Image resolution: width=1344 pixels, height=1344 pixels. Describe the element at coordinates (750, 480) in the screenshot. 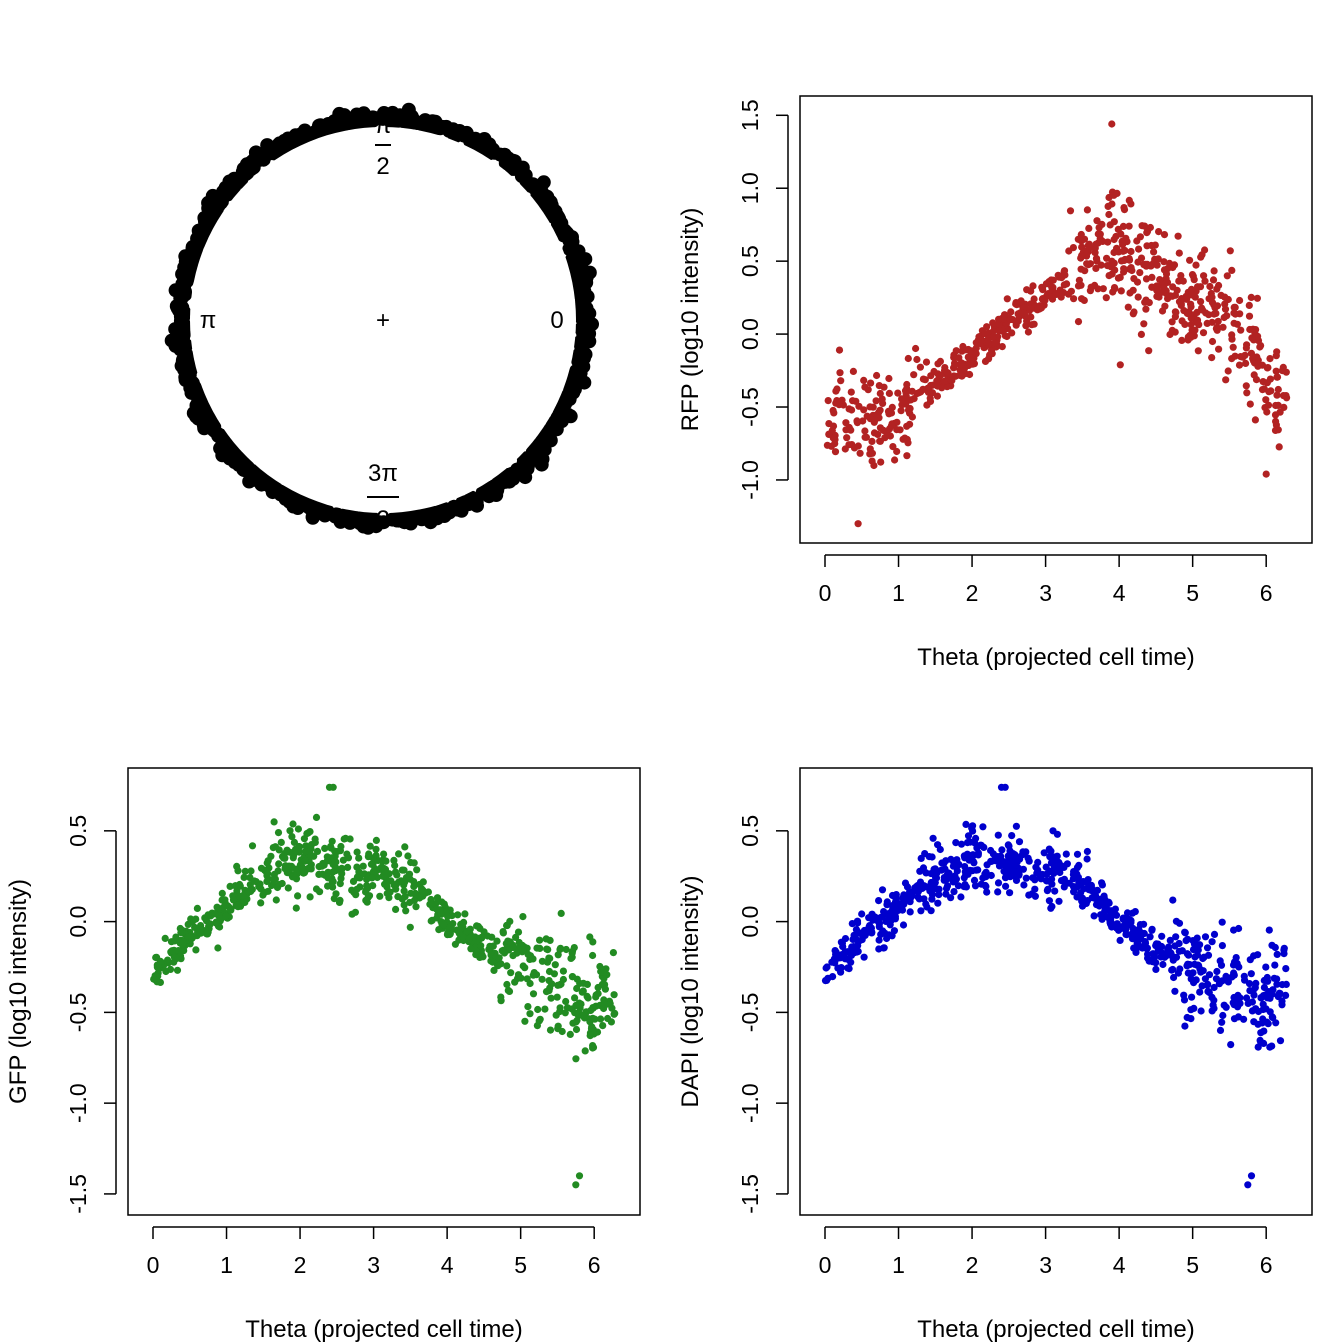

I see `y-tick-label: -1.0` at that location.